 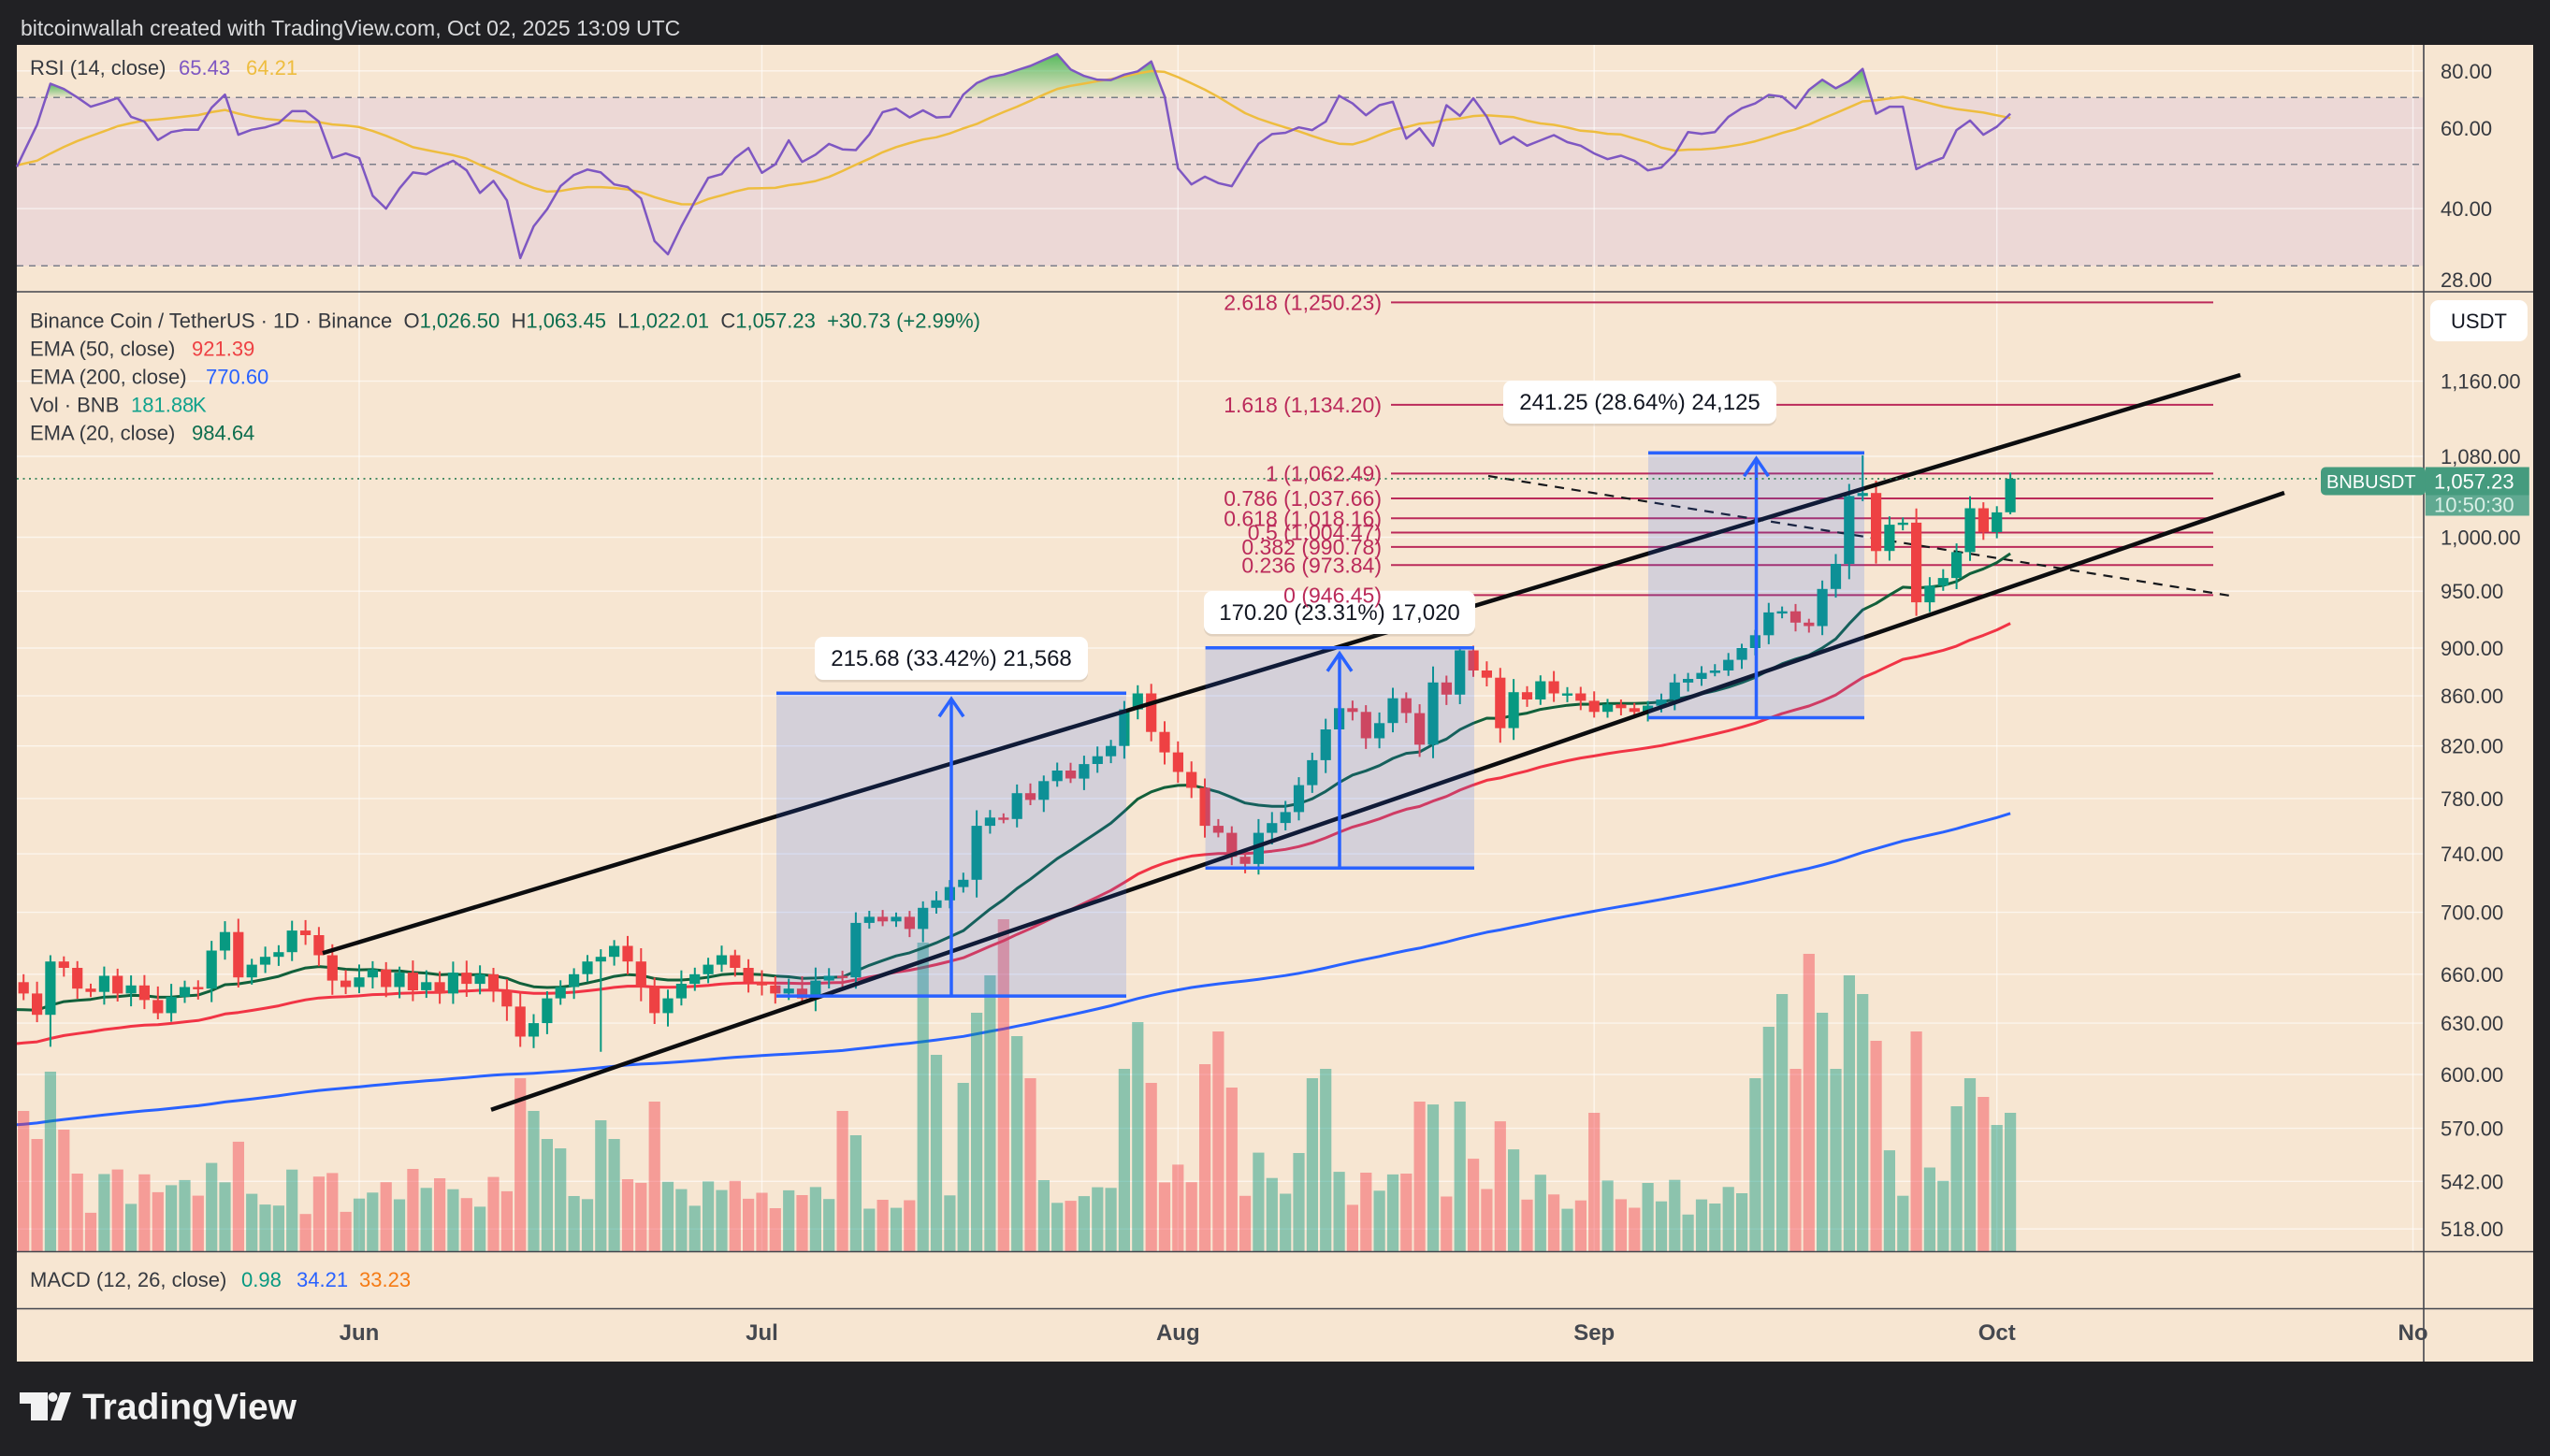 What do you see at coordinates (223, 433) in the screenshot?
I see `svg-text: 984.64` at bounding box center [223, 433].